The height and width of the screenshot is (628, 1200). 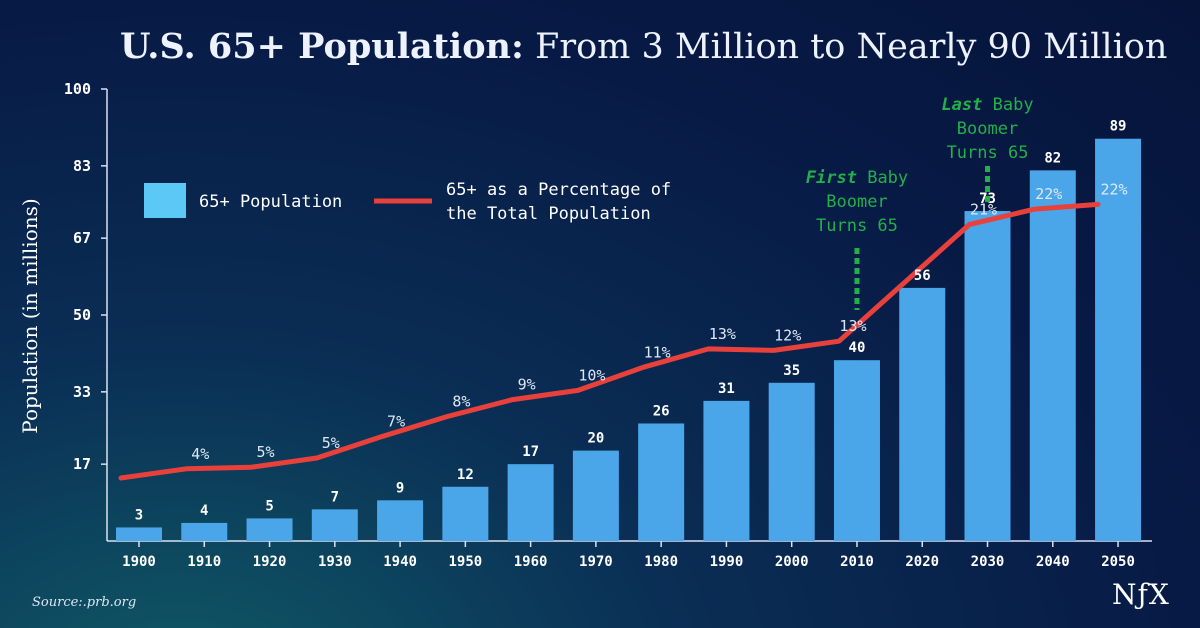 I want to click on bar-value-label: 31, so click(x=726, y=389).